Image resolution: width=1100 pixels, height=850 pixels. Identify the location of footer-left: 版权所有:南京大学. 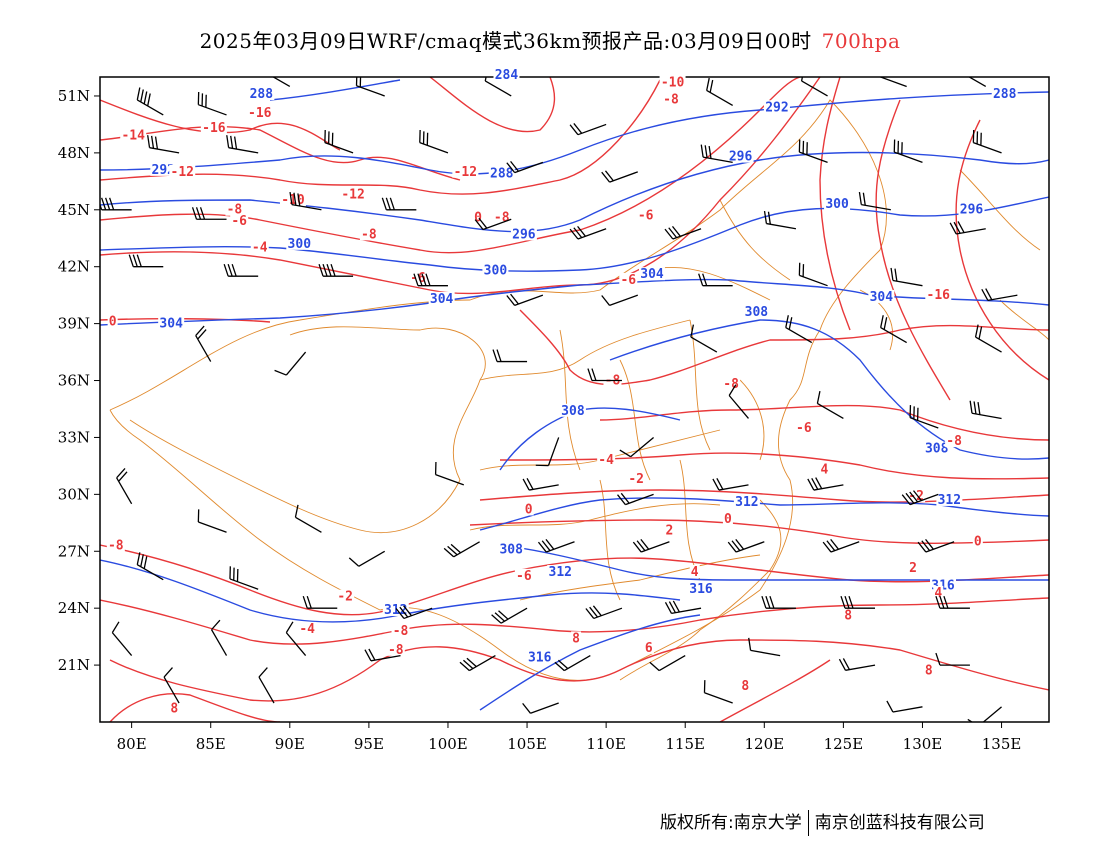
(731, 823).